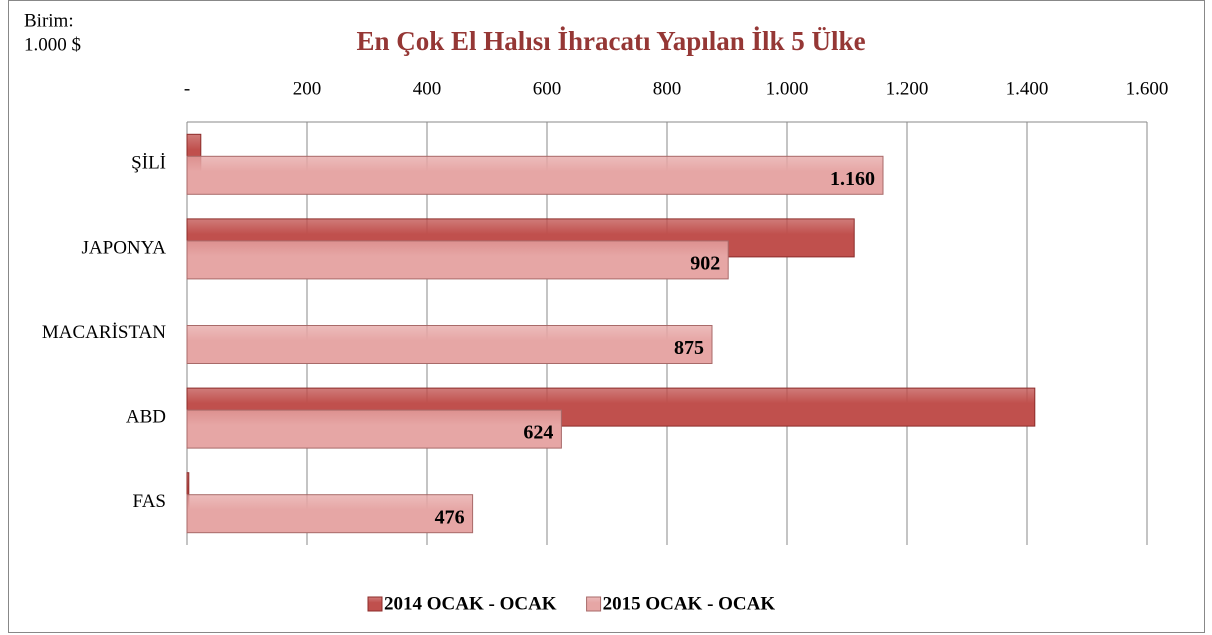  Describe the element at coordinates (450, 517) in the screenshot. I see `value-label: 476` at that location.